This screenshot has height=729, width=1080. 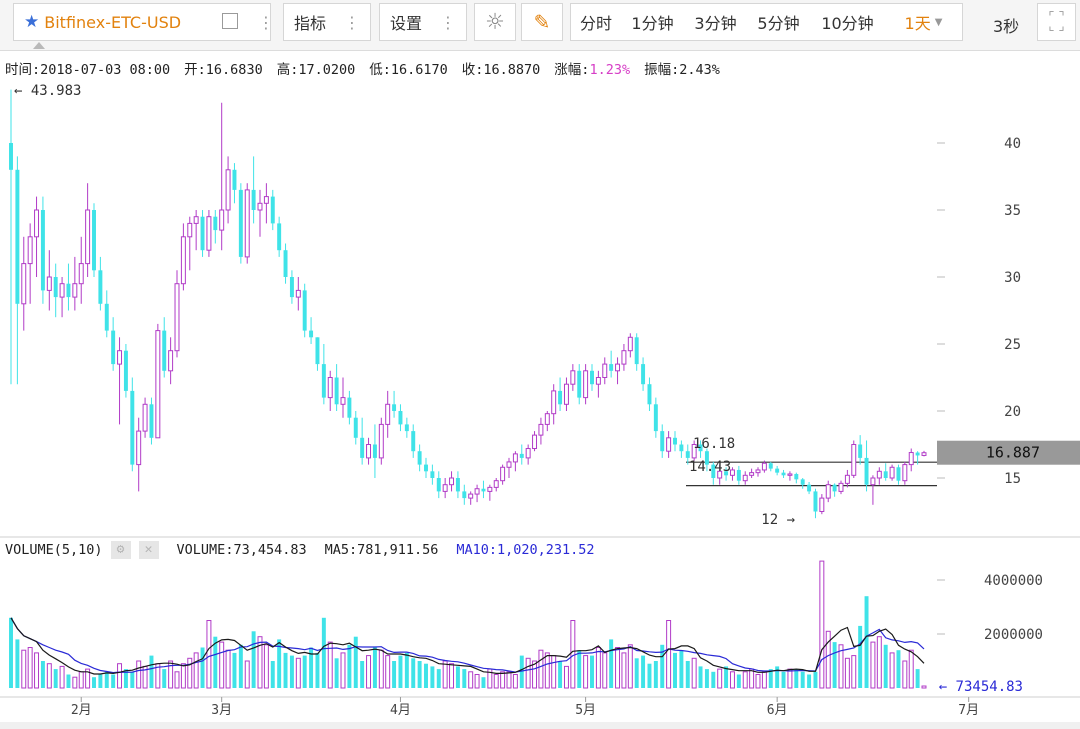 I want to click on ohlc-amplitude: 振幅:2.43%, so click(x=682, y=70).